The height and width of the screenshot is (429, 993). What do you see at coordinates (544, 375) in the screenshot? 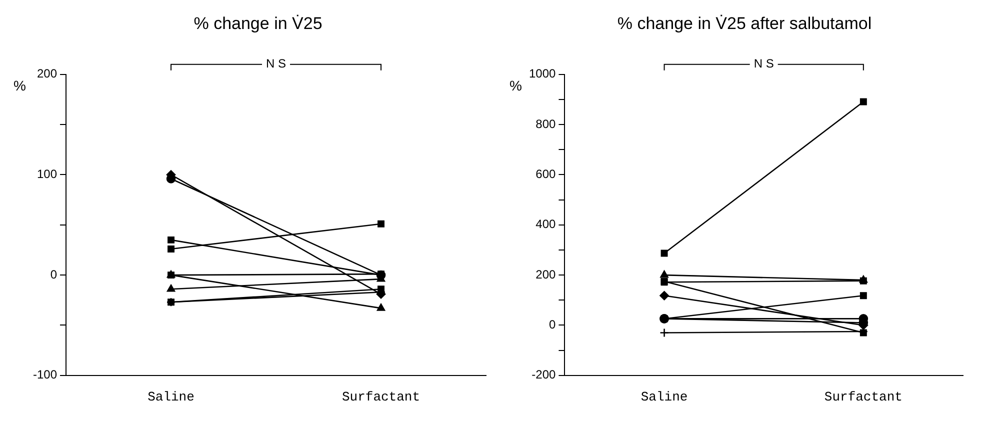
I see `y-tick-label: -200` at bounding box center [544, 375].